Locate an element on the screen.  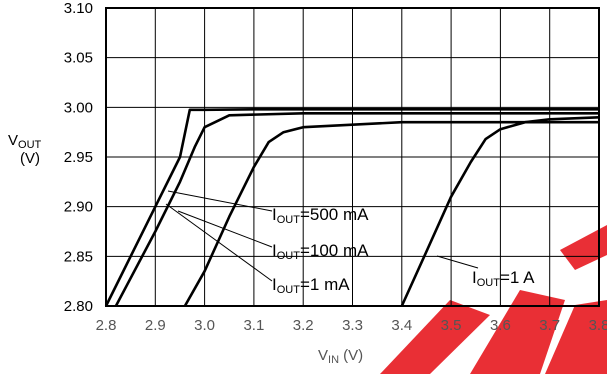
x-tick-label: 3.6 is located at coordinates (500, 325).